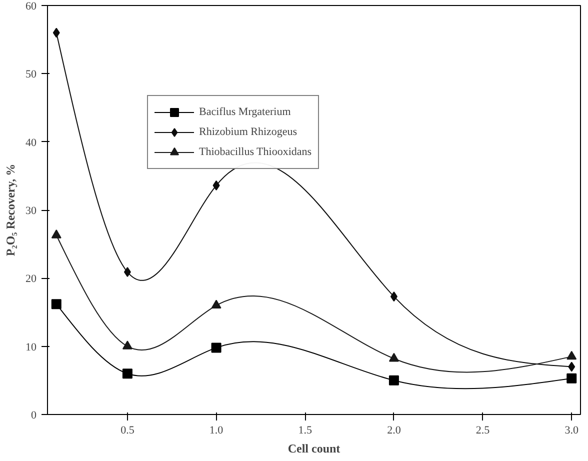 The width and height of the screenshot is (588, 461). I want to click on x-tick-label: 2.5, so click(483, 430).